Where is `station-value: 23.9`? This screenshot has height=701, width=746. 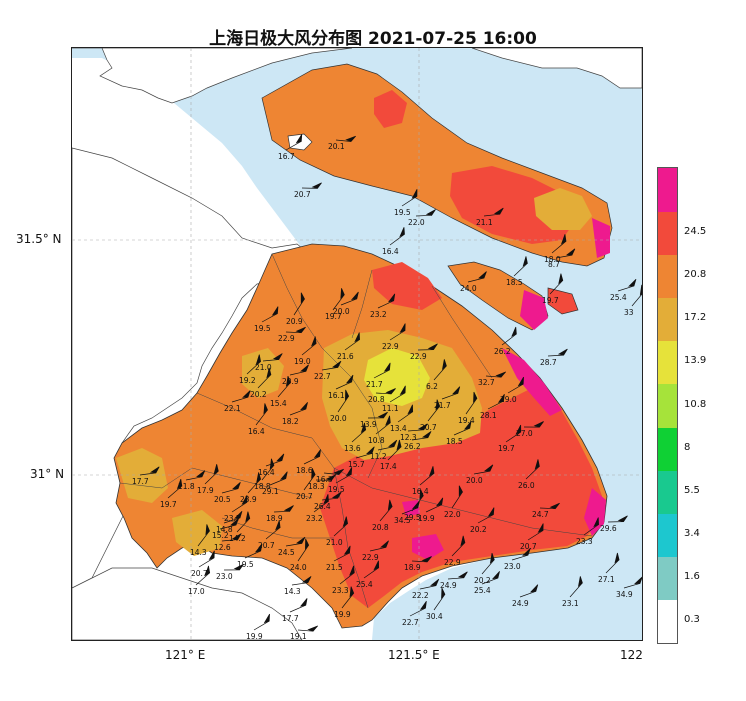 station-value: 23.9 is located at coordinates (248, 499).